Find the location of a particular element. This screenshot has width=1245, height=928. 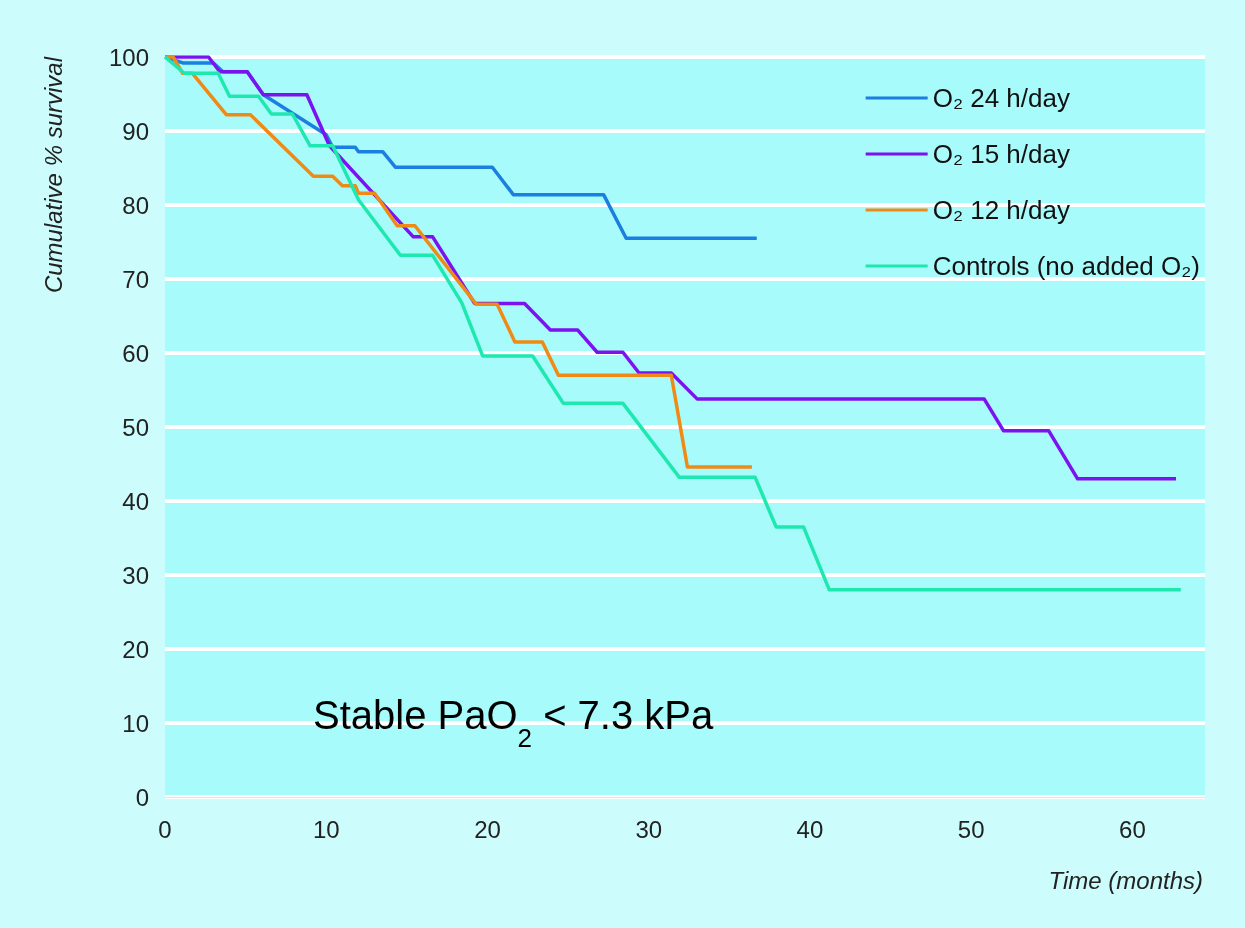

y-tick-label: 40 is located at coordinates (135, 501).